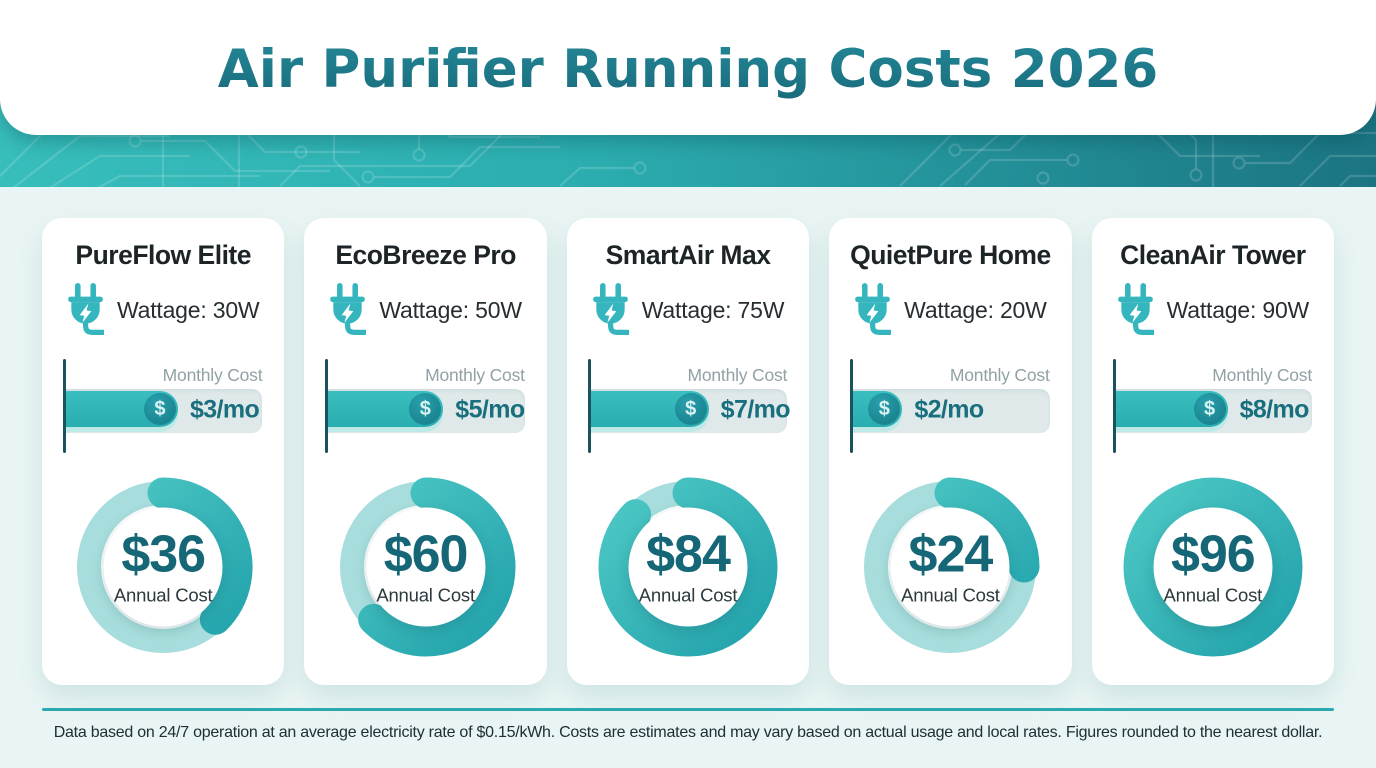 Image resolution: width=1376 pixels, height=768 pixels. I want to click on donut-center: $36 Annual Cost, so click(163, 567).